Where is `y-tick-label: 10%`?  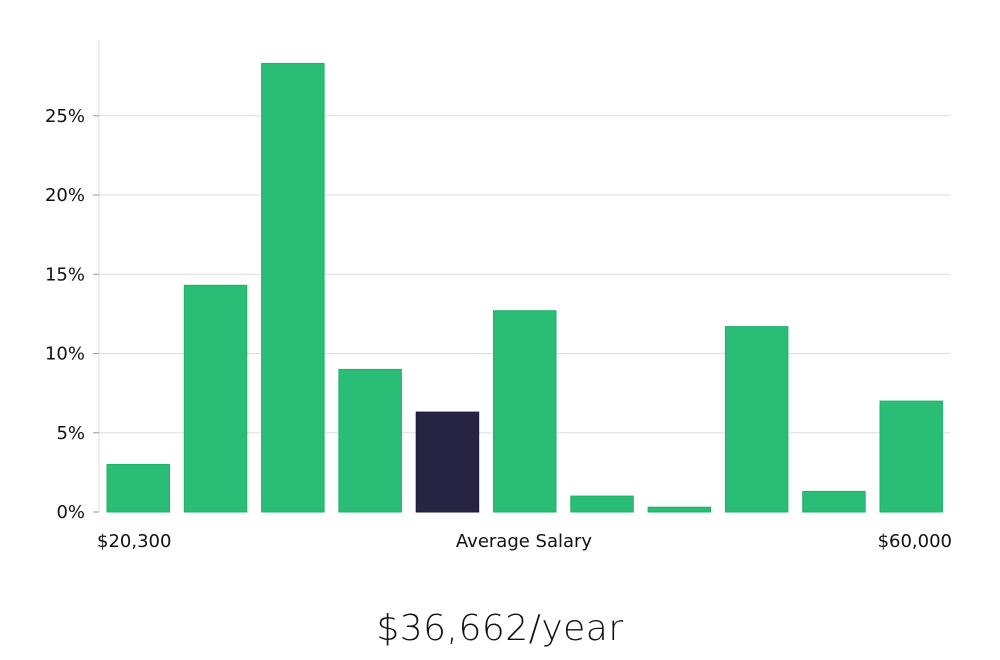
y-tick-label: 10% is located at coordinates (65, 354).